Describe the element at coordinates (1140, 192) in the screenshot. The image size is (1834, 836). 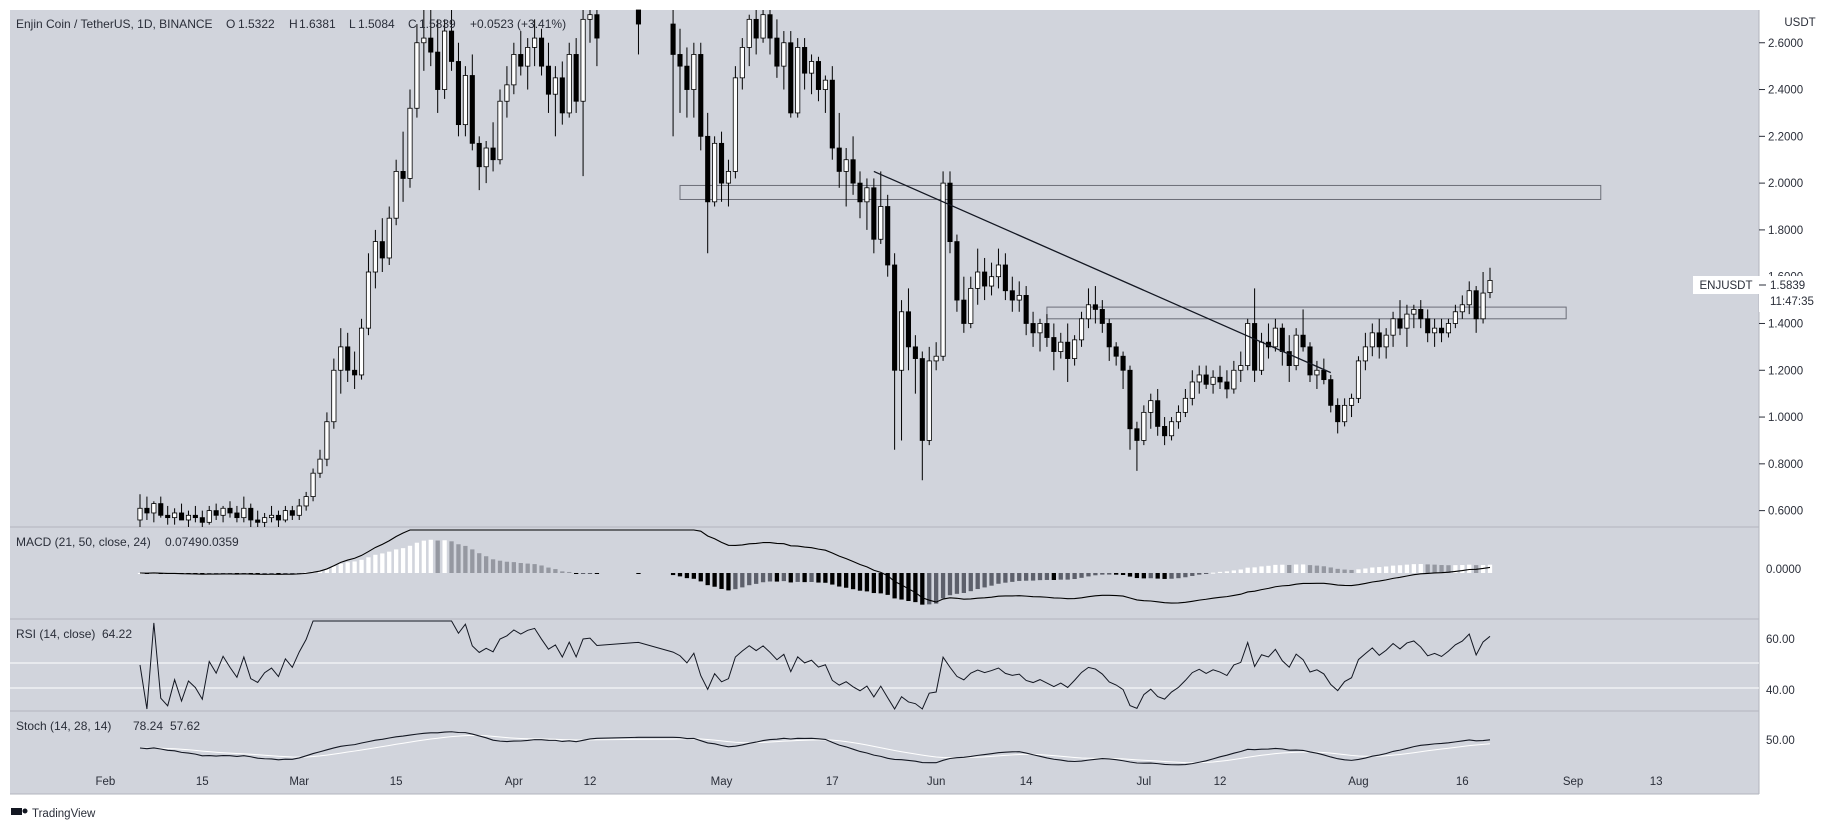
I see `resistance-zone-upper` at that location.